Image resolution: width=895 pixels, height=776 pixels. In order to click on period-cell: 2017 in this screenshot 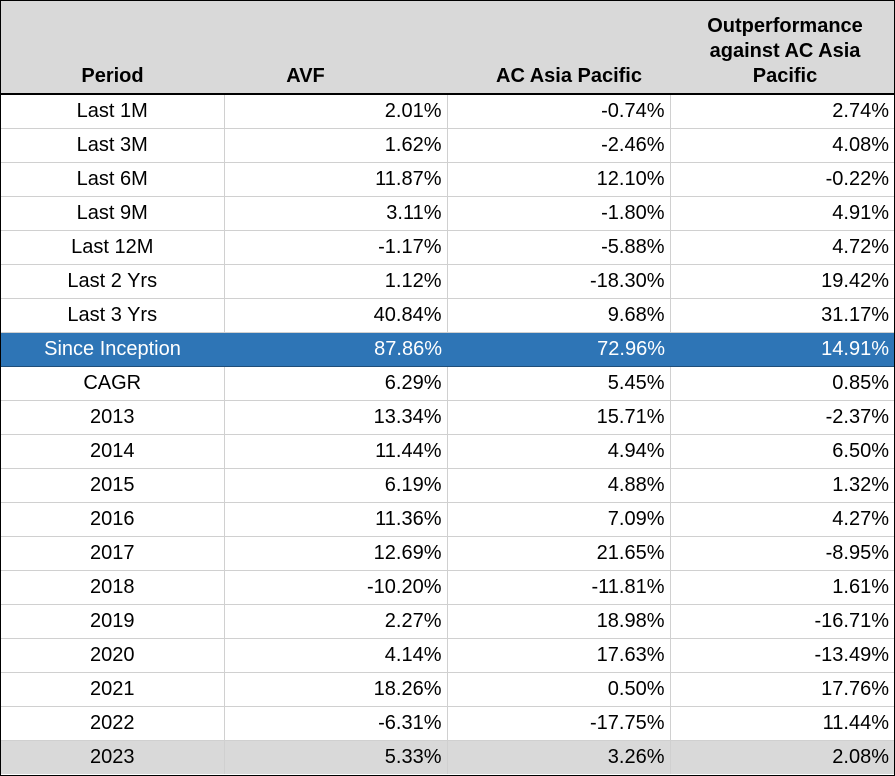, I will do `click(113, 553)`.